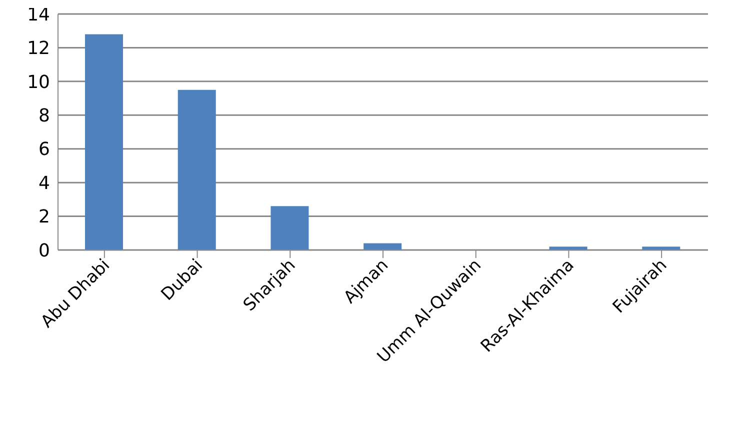 The width and height of the screenshot is (736, 433). Describe the element at coordinates (38, 82) in the screenshot. I see `y-tick-label: 10` at that location.